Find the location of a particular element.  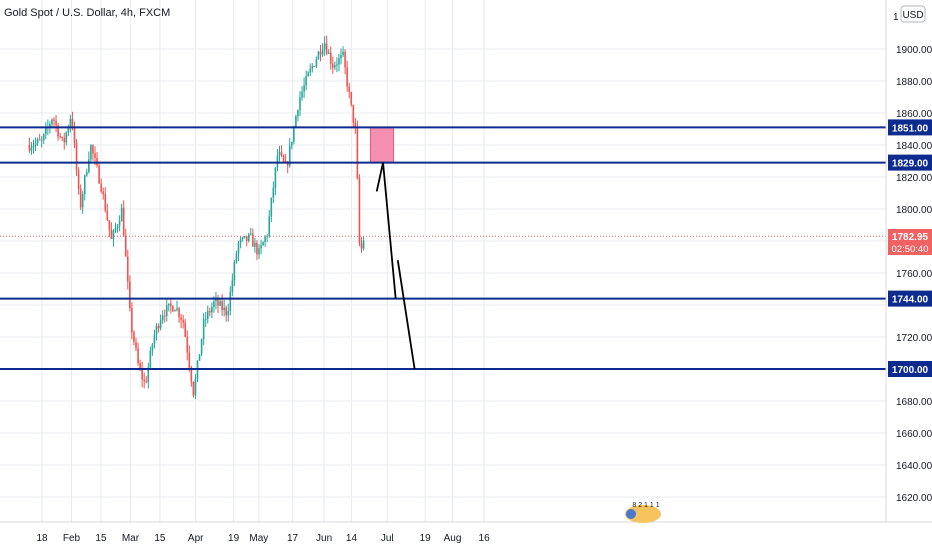

time-axis: 18 Feb 15 Mar 15 Apr 19 May 17 Jun 14 Jul 19 Aug 16 is located at coordinates (263, 538).